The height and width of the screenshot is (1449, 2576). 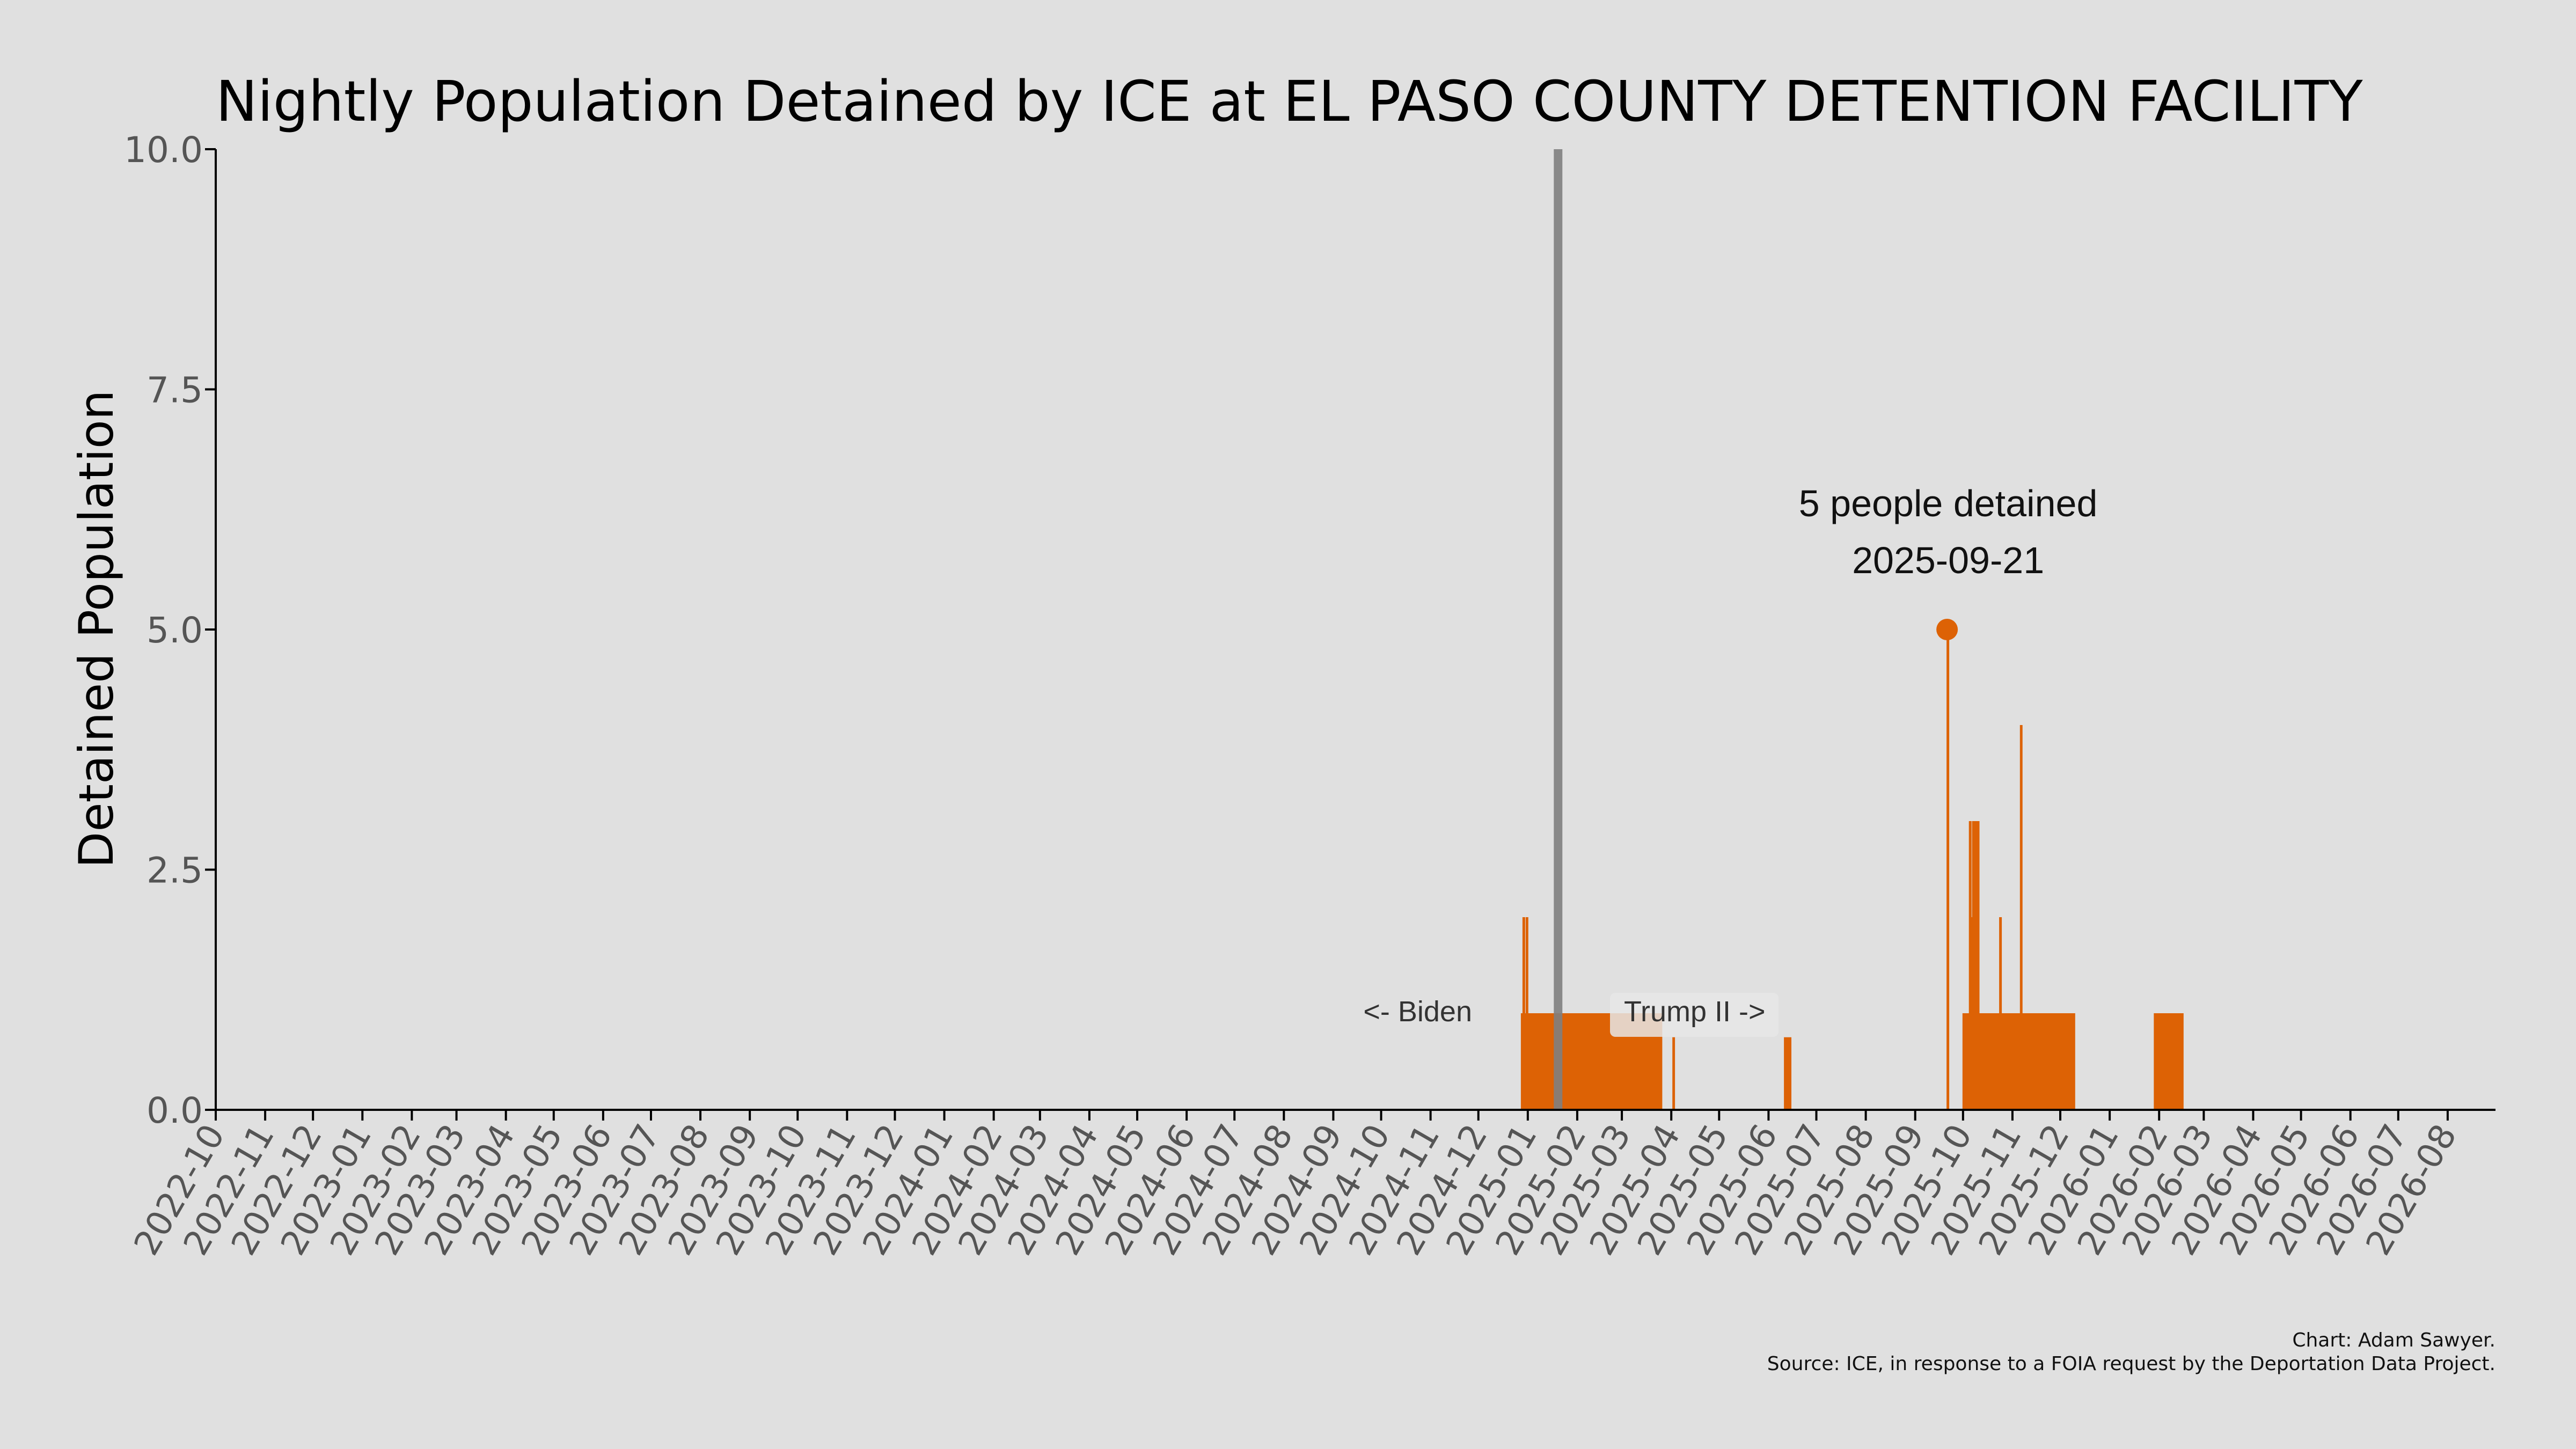 I want to click on y-tick-label: 2.5, so click(x=175, y=870).